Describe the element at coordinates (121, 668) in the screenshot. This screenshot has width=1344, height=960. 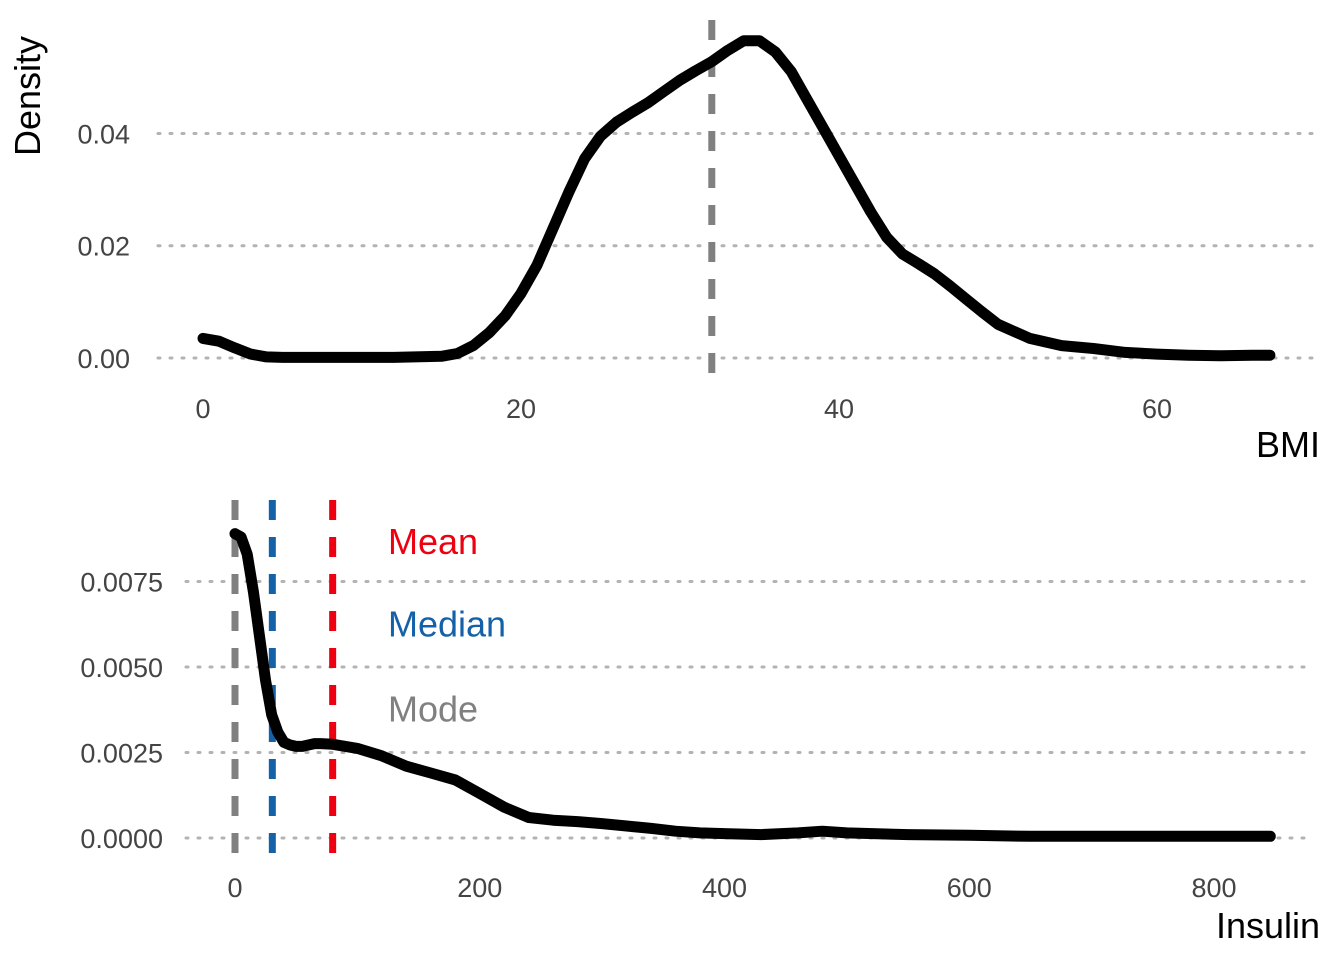
I see `y-tick-label: 0.0050` at that location.